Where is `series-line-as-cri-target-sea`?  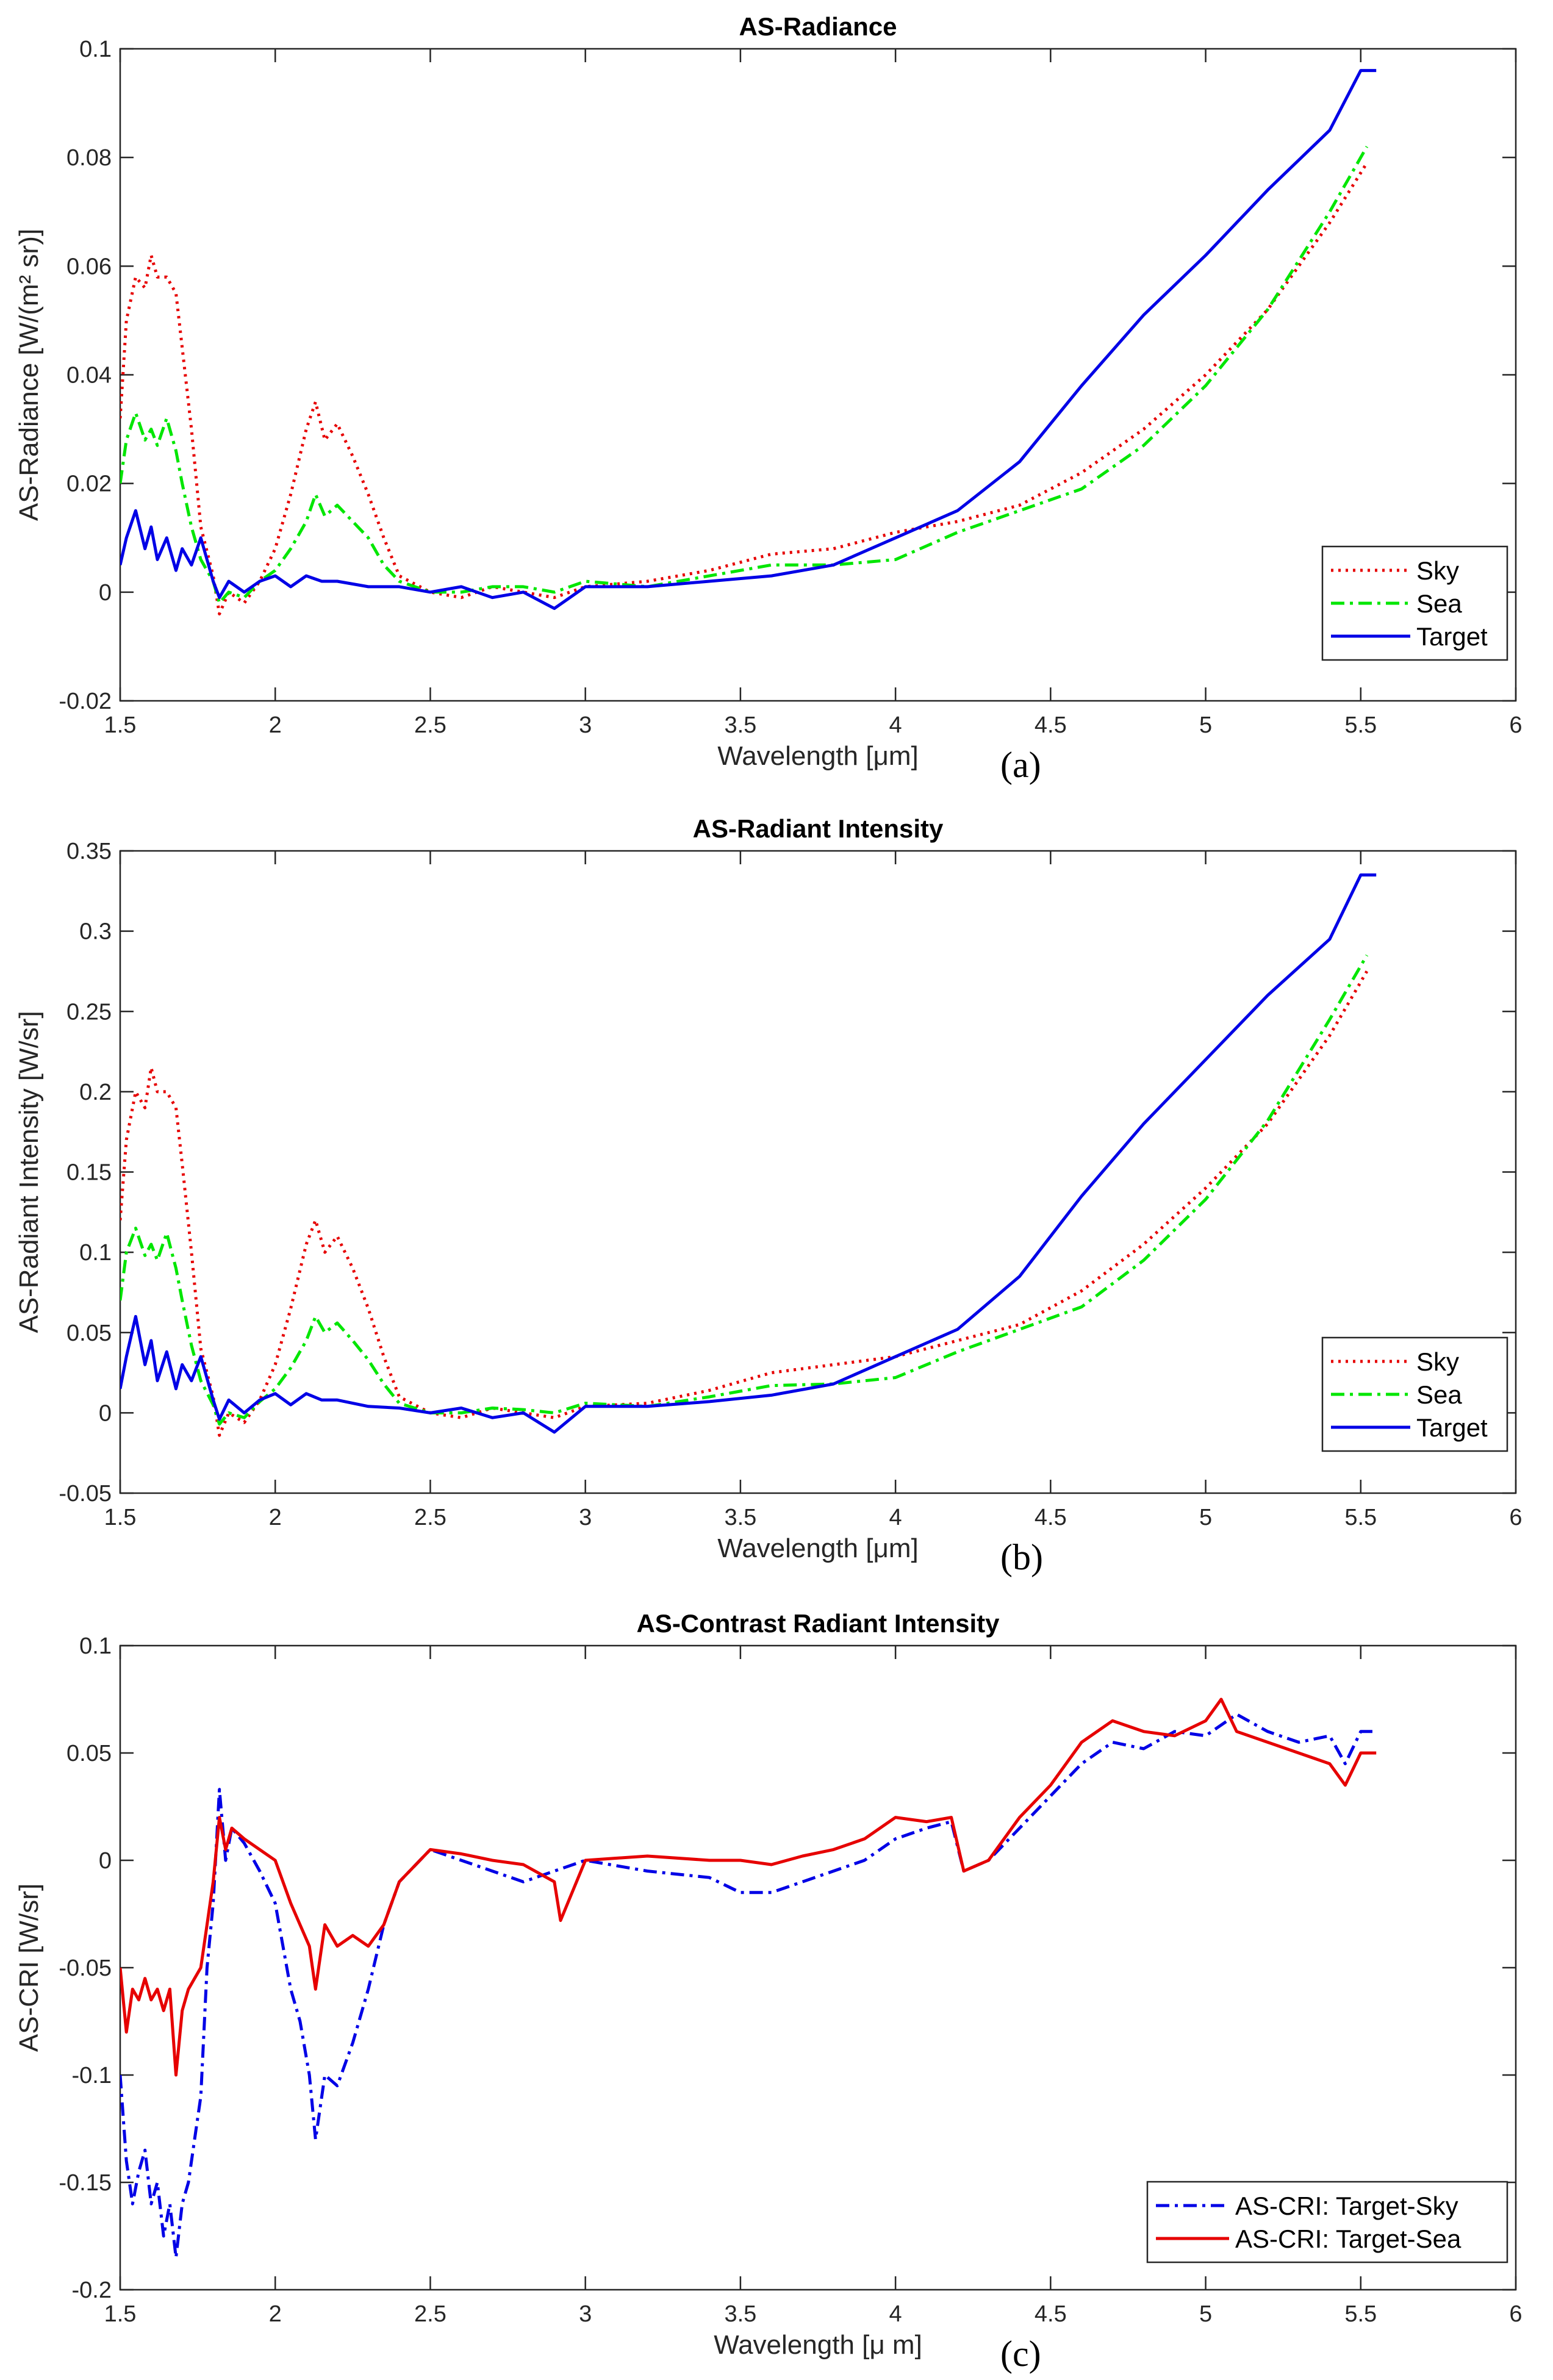
series-line-as-cri-target-sea is located at coordinates (749, 1887).